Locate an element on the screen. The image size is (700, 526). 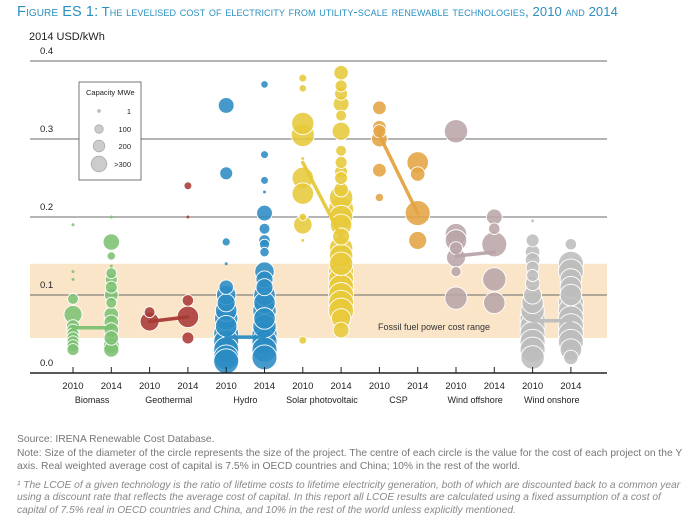
y-tick-label: 0.2 is located at coordinates (46, 207).